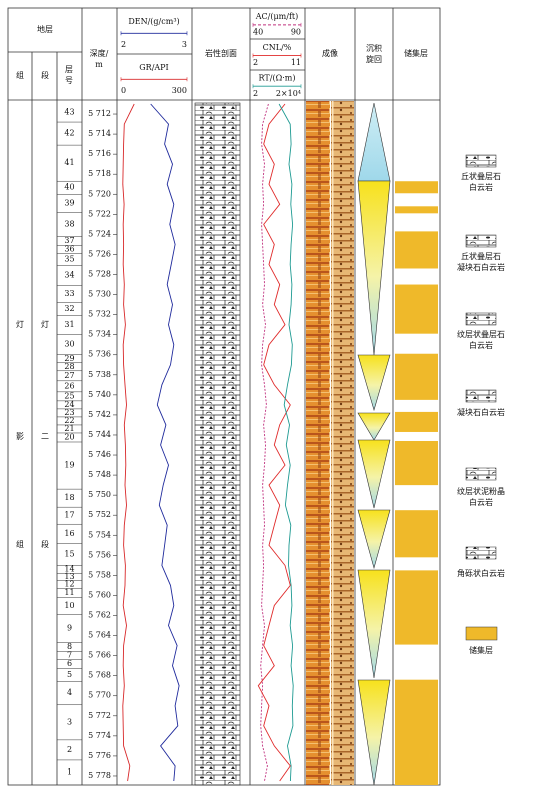 The width and height of the screenshot is (542, 796). What do you see at coordinates (69, 395) in the screenshot?
I see `layer-number: 25` at bounding box center [69, 395].